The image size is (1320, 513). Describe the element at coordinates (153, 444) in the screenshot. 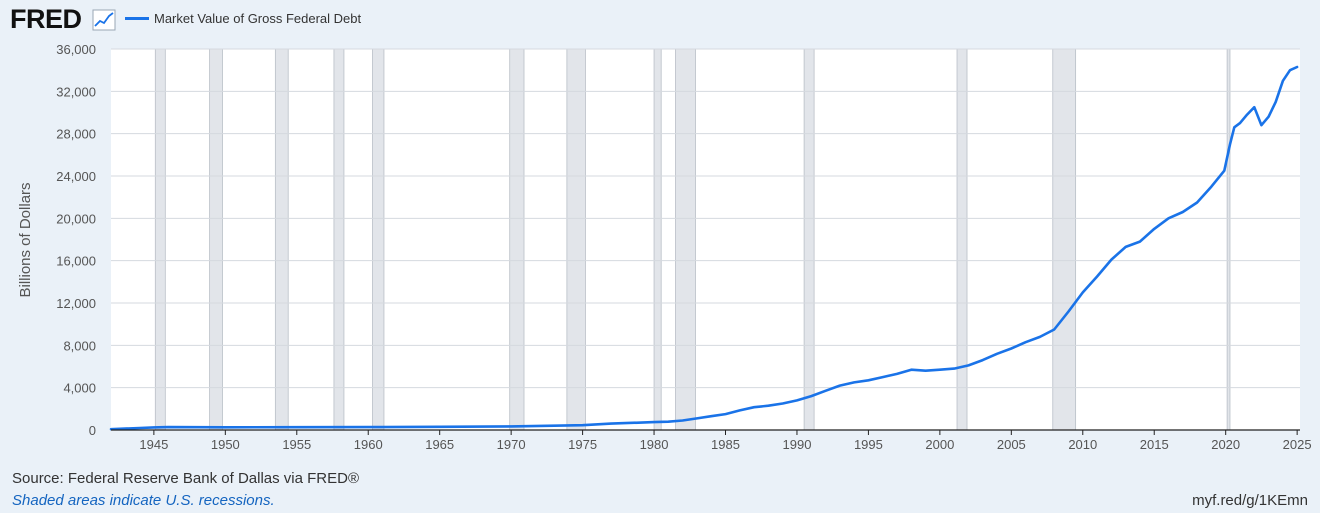

I see `x-tick-label: 1945` at that location.